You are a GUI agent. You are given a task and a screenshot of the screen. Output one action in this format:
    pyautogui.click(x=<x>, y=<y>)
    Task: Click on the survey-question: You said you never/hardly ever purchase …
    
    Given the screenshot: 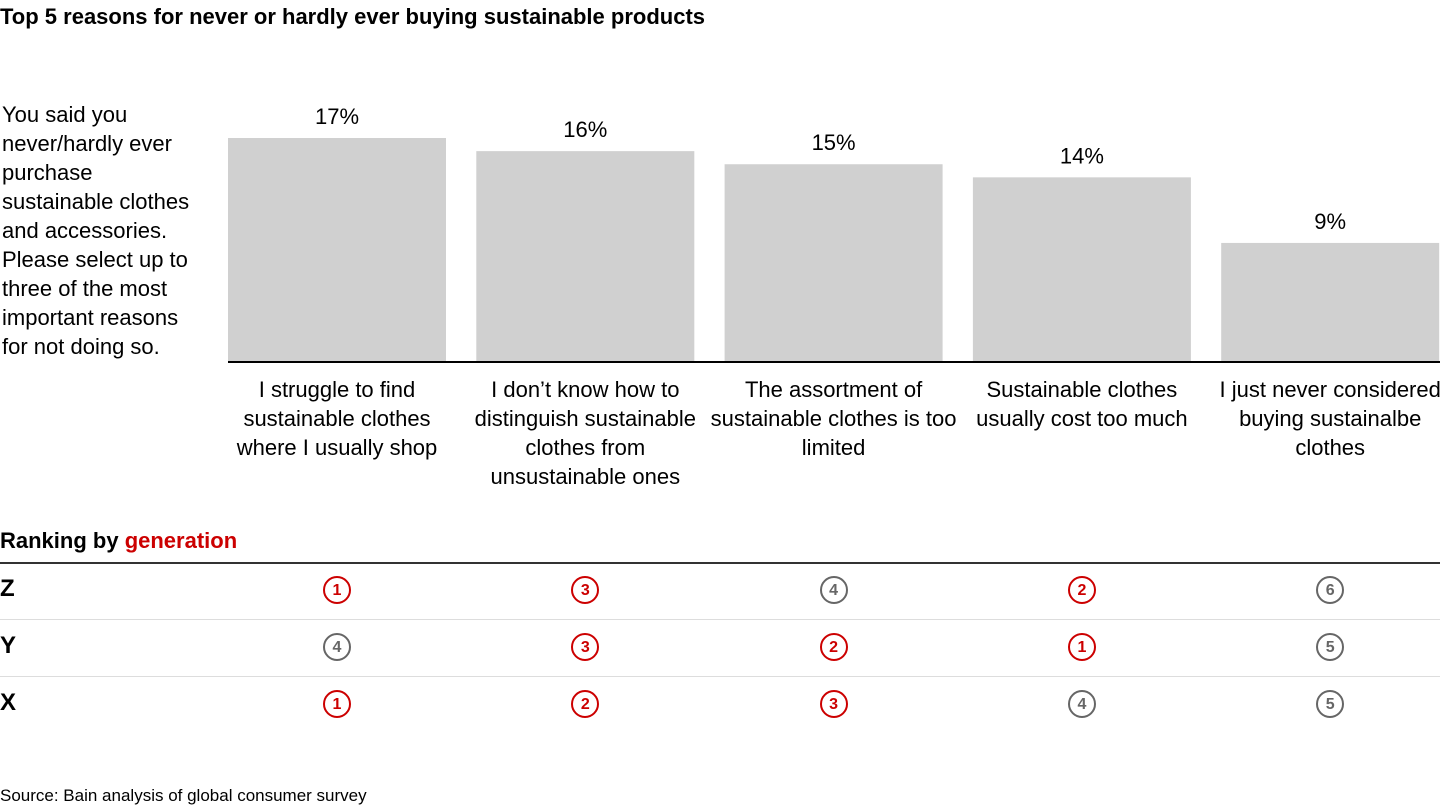 What is the action you would take?
    pyautogui.click(x=96, y=230)
    